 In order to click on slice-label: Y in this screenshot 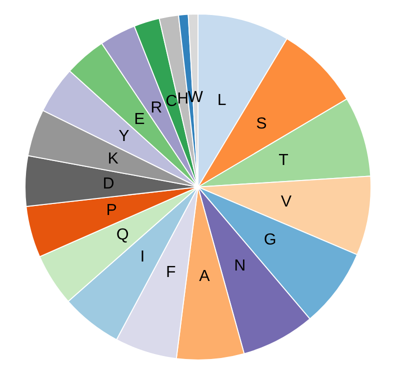, I will do `click(124, 137)`.